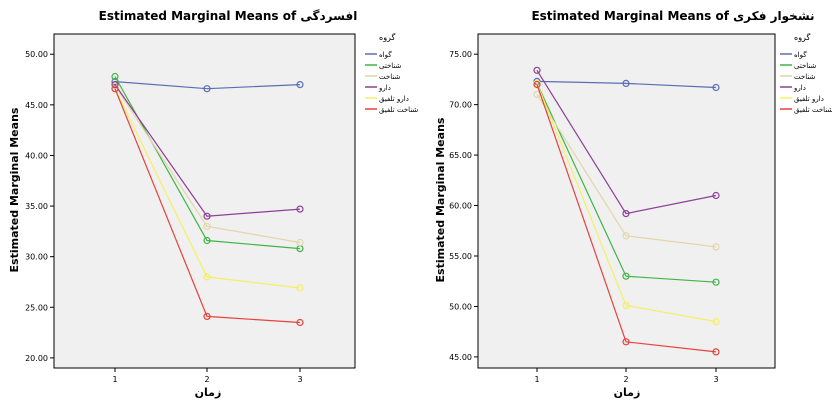  What do you see at coordinates (460, 206) in the screenshot?
I see `y-tick-label: 60.00` at bounding box center [460, 206].